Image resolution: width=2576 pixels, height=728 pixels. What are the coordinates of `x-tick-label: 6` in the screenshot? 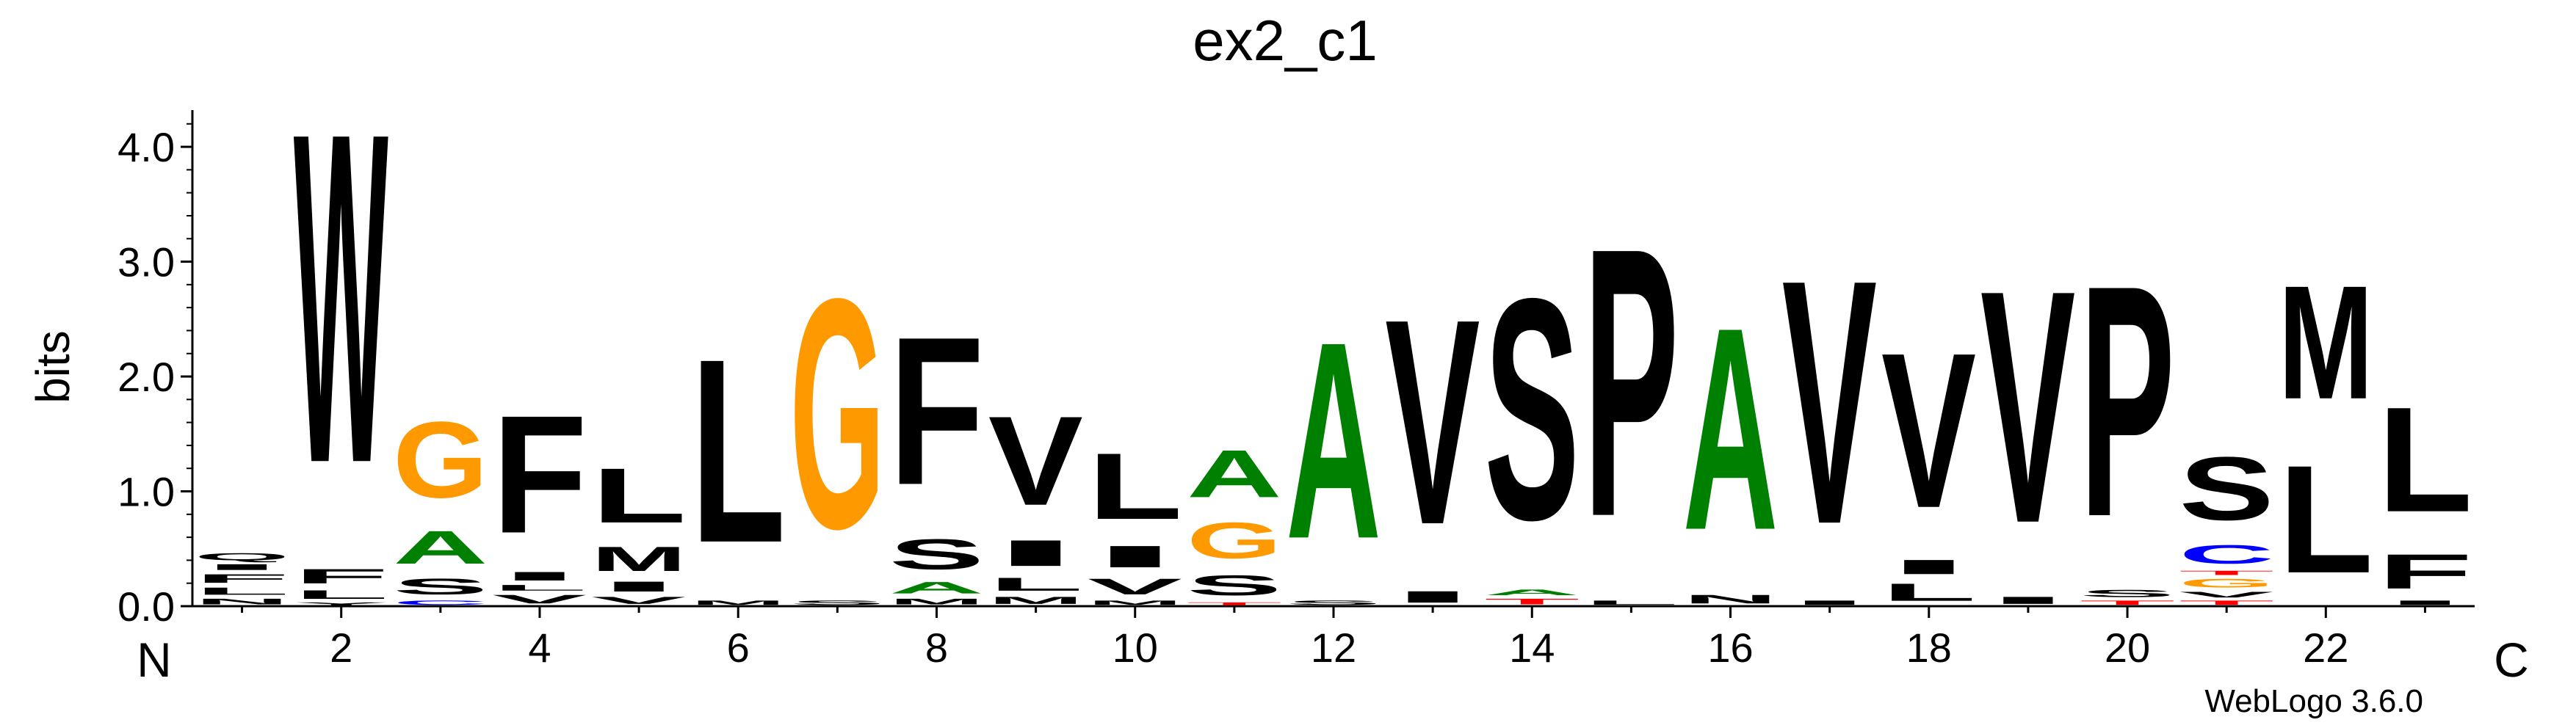 It's located at (738, 648).